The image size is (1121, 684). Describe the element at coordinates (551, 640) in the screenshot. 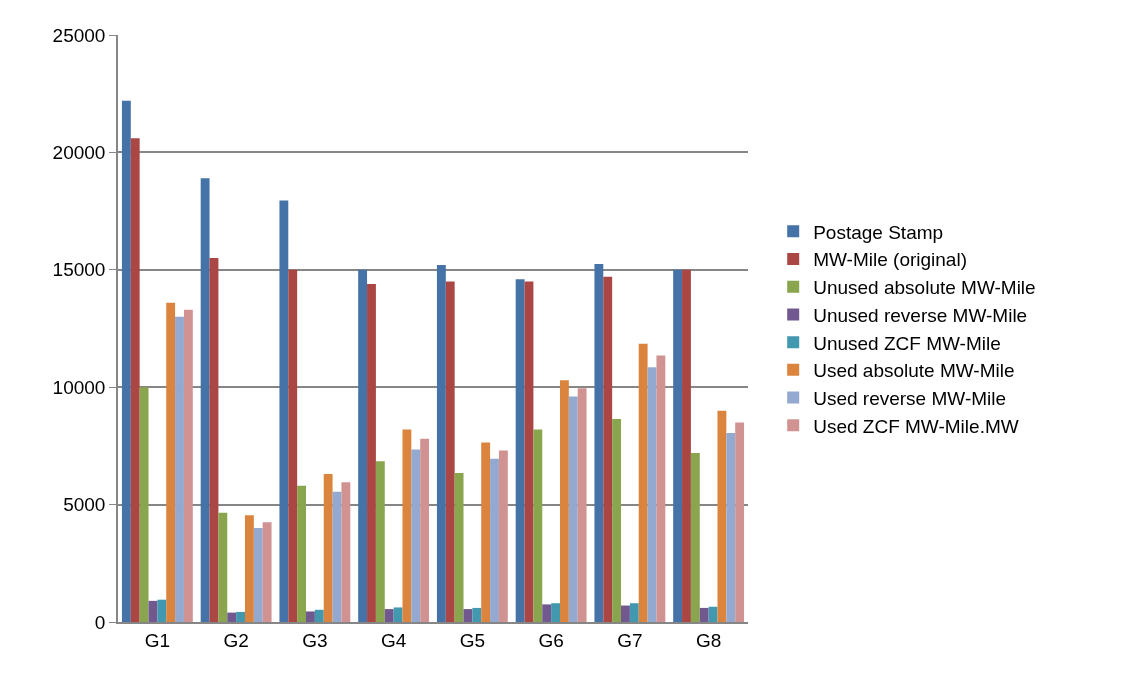

I see `x-tick-label: G6` at that location.